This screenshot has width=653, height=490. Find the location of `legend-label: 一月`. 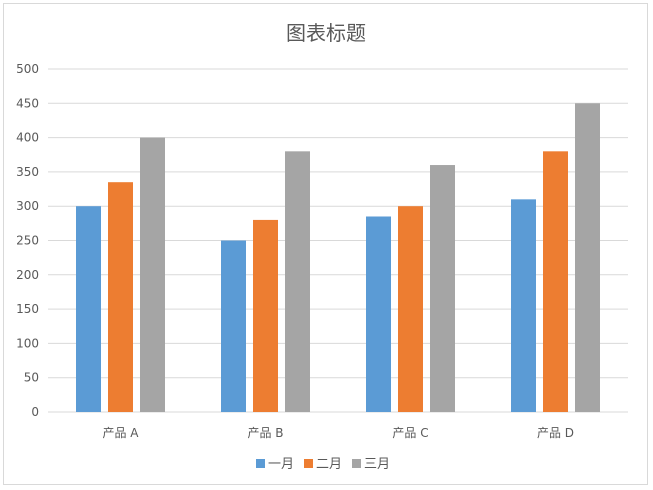

legend-label: 一月 is located at coordinates (281, 464).